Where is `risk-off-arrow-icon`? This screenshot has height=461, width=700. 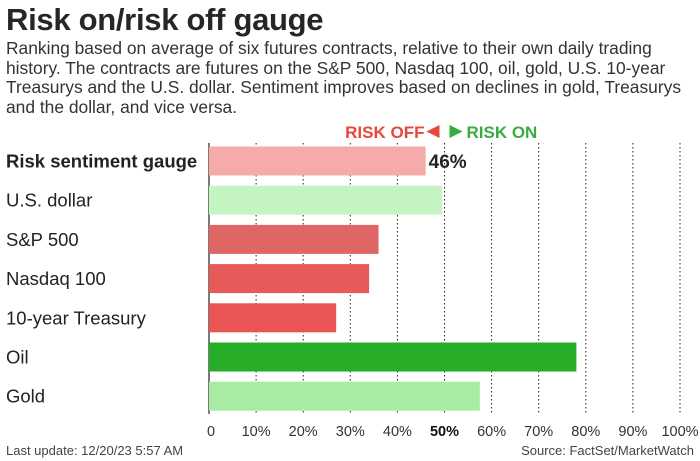 risk-off-arrow-icon is located at coordinates (433, 131).